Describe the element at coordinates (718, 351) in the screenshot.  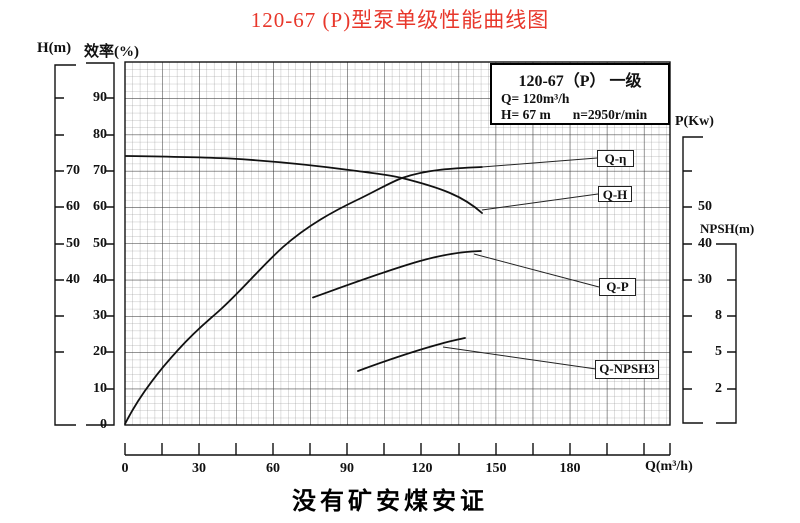
I see `npsh-tick-label: 5` at that location.